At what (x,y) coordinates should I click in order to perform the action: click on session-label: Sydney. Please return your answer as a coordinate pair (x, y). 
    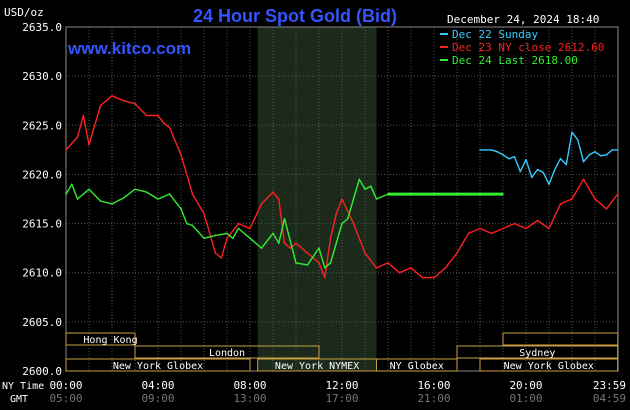
    Looking at the image, I should click on (537, 353).